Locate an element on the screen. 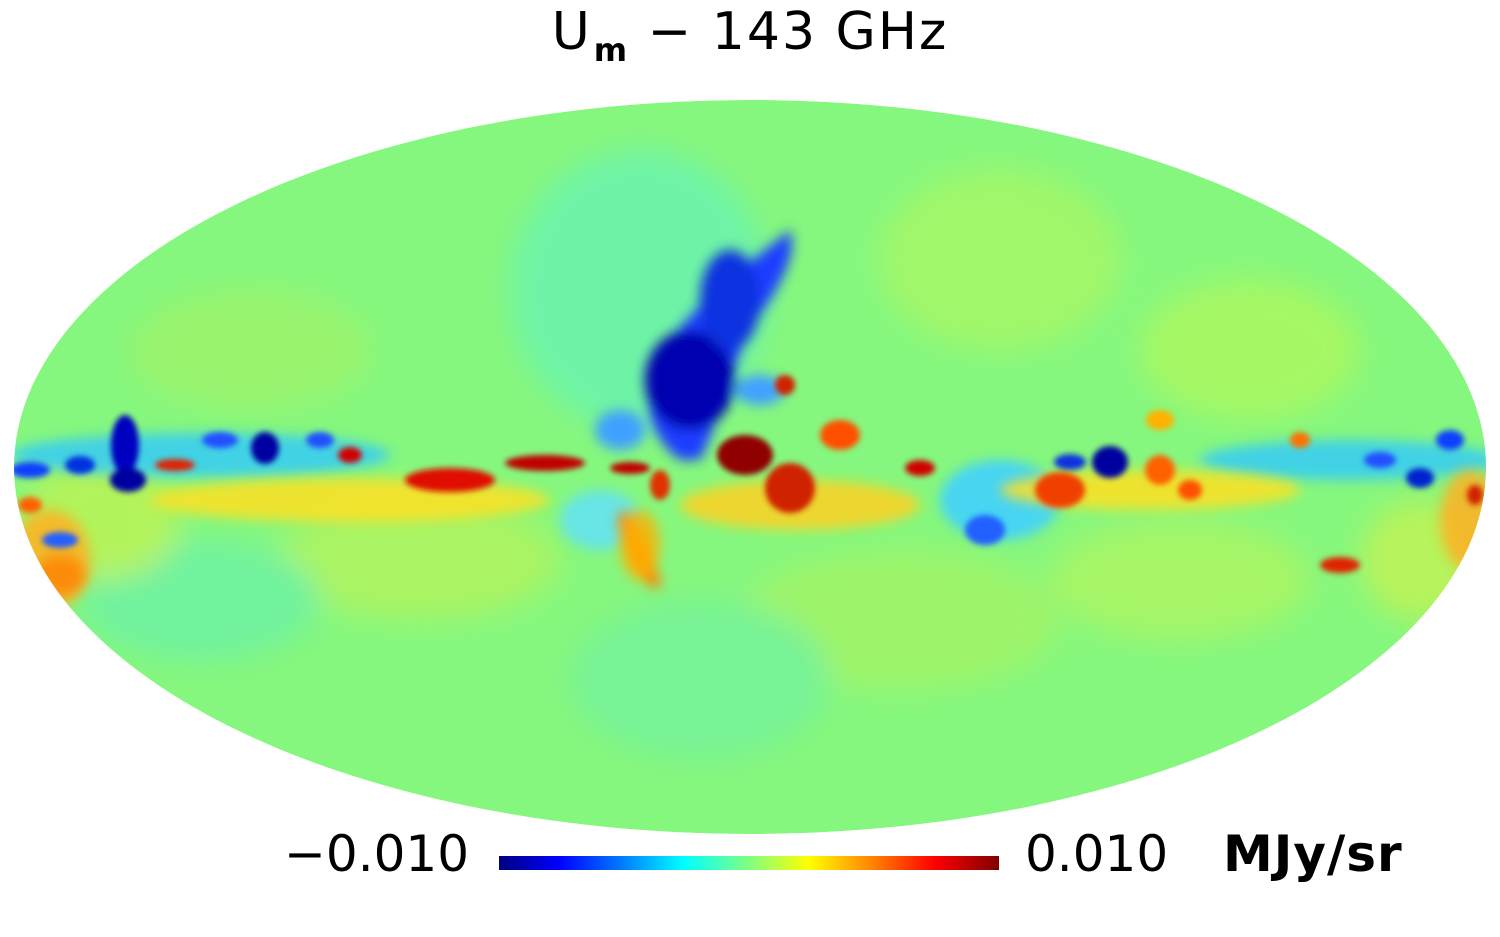  title-main: U is located at coordinates (571, 32).